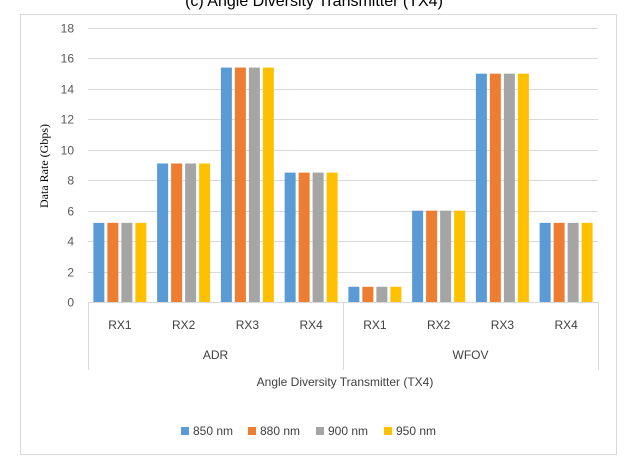  Describe the element at coordinates (308, 431) in the screenshot. I see `legend: 850 nm 880 nm 900 nm 950 nm` at that location.